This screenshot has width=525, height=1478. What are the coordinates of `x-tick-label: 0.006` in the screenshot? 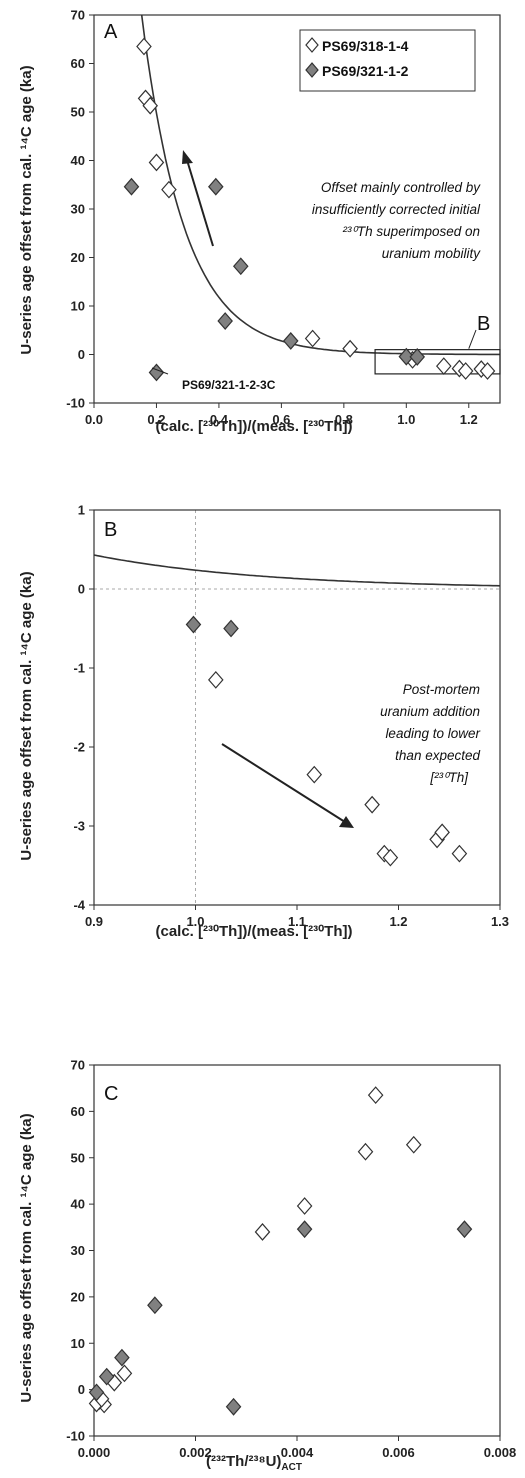 It's located at (398, 1452).